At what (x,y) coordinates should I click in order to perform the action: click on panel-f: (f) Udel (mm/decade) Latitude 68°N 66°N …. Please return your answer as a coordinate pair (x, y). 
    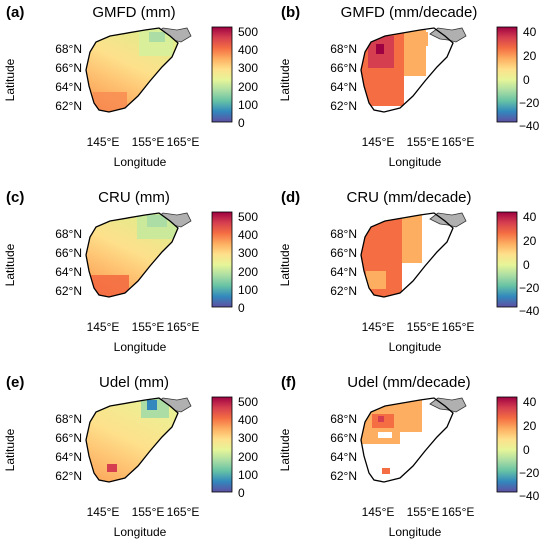
    Looking at the image, I should click on (409, 456).